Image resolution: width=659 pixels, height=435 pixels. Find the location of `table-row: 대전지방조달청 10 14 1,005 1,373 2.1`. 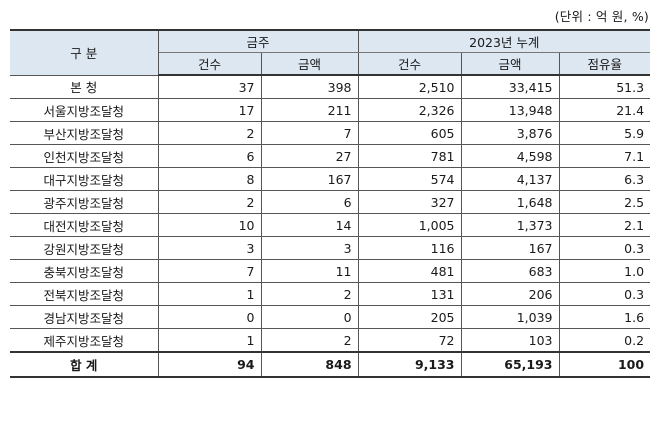

table-row: 대전지방조달청 10 14 1,005 1,373 2.1 is located at coordinates (330, 225).